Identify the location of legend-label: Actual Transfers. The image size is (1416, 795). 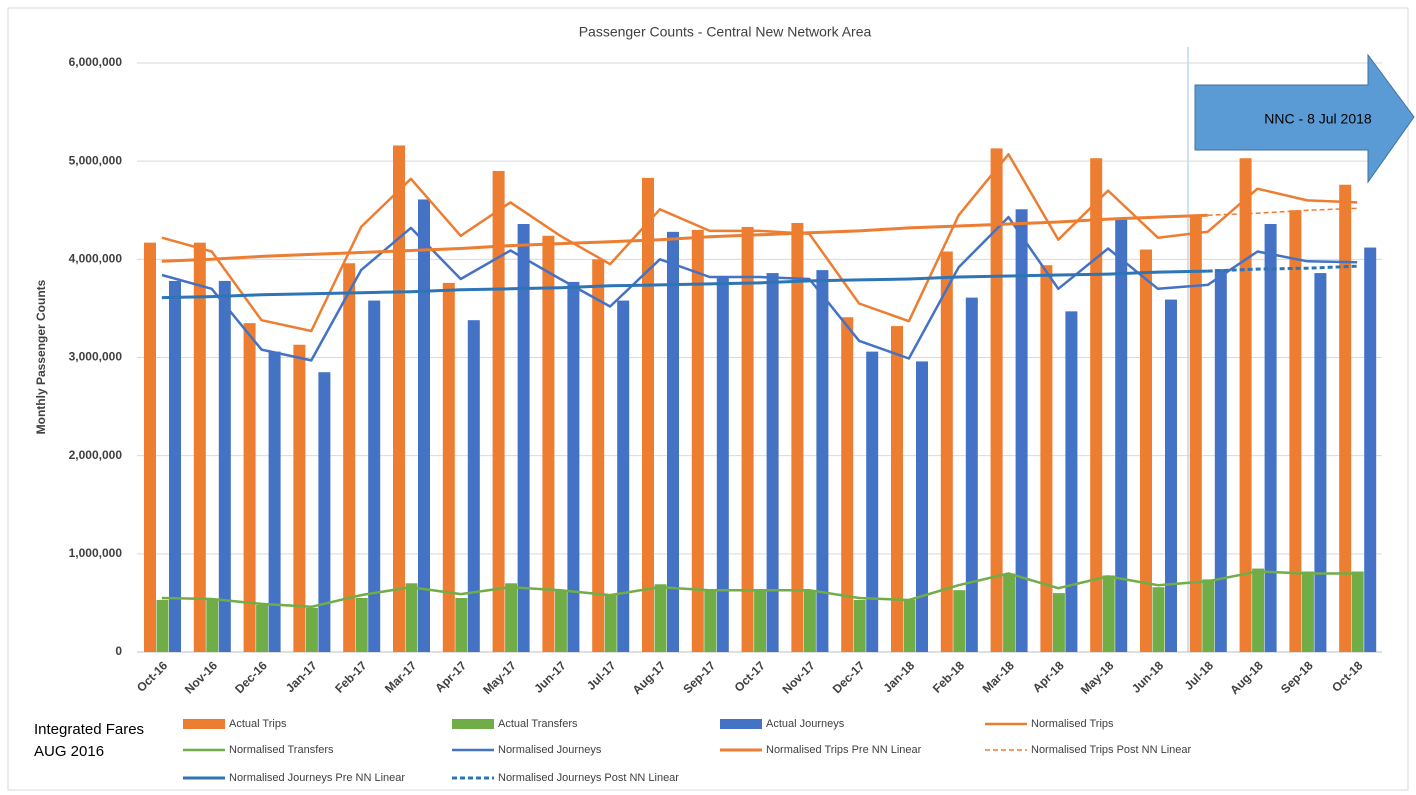
(538, 724).